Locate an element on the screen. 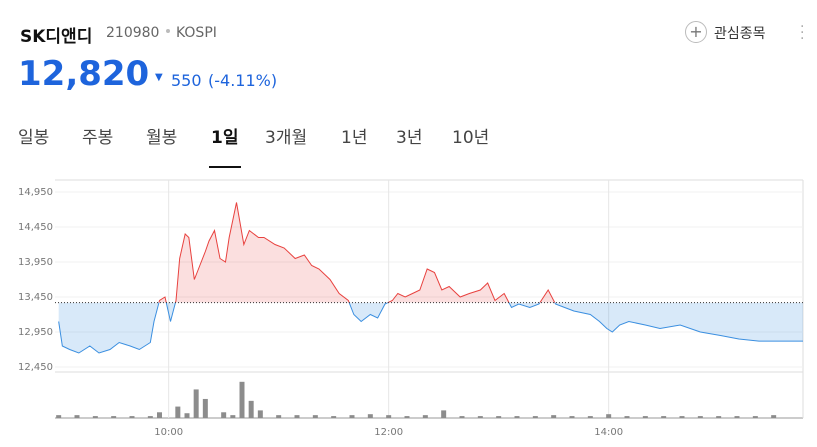  stock-code: 210980 is located at coordinates (133, 33).